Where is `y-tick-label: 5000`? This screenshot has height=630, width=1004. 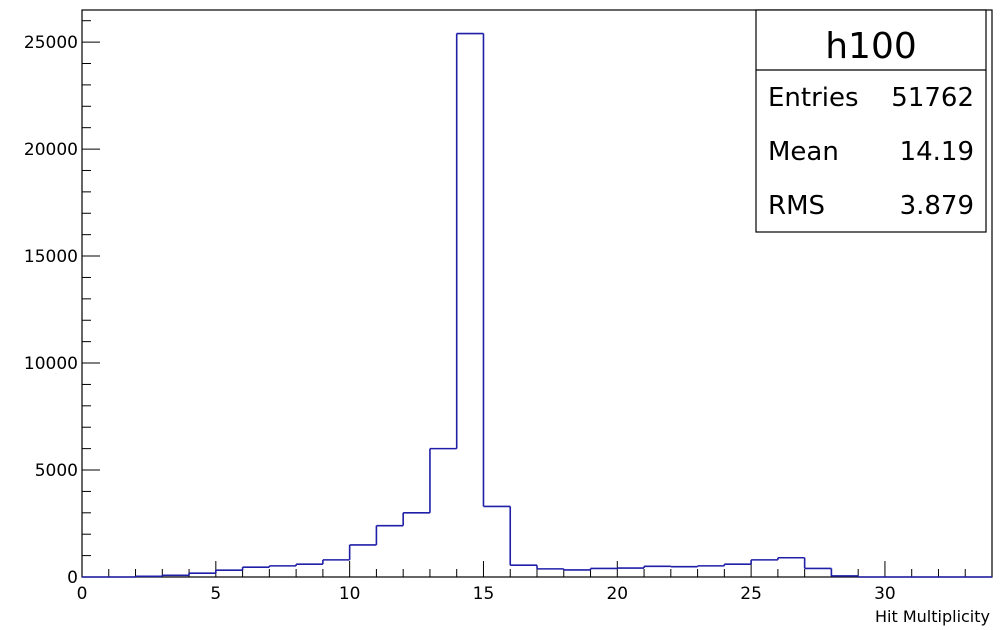 y-tick-label: 5000 is located at coordinates (56, 471).